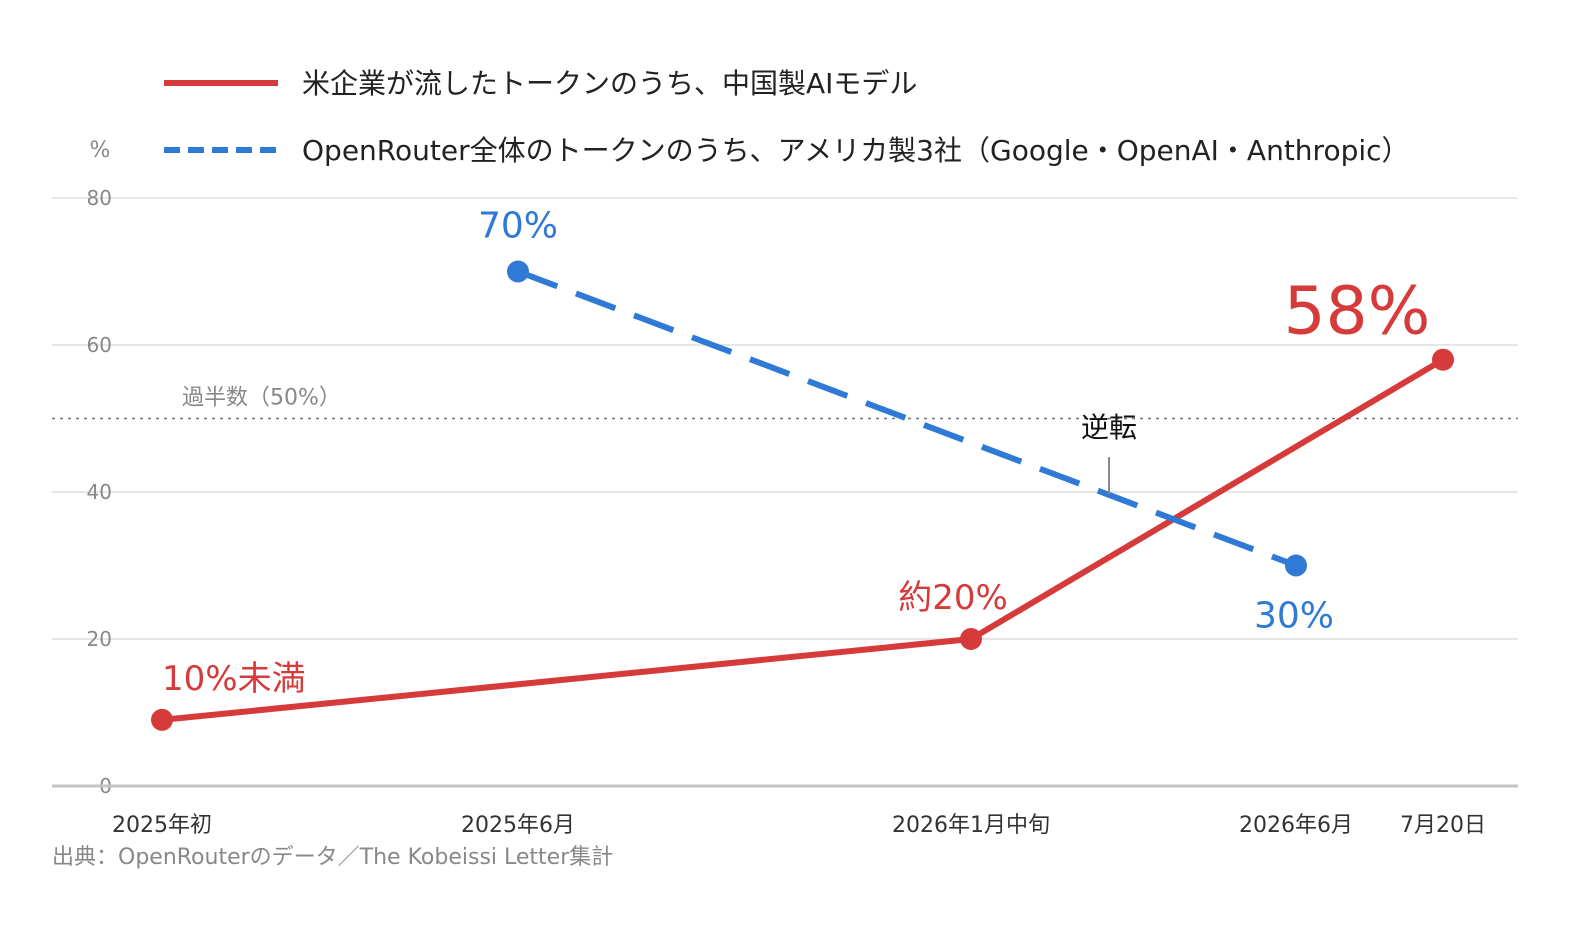 The height and width of the screenshot is (948, 1593). Describe the element at coordinates (99, 639) in the screenshot. I see `y-tick-label: 20` at that location.